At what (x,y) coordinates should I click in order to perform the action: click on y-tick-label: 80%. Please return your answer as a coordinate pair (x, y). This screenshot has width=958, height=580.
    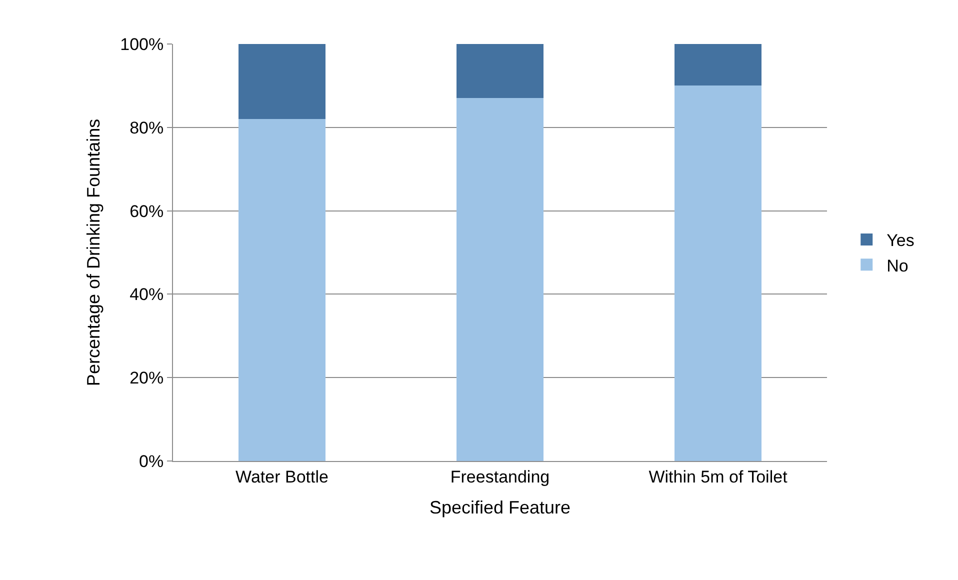
    Looking at the image, I should click on (147, 128).